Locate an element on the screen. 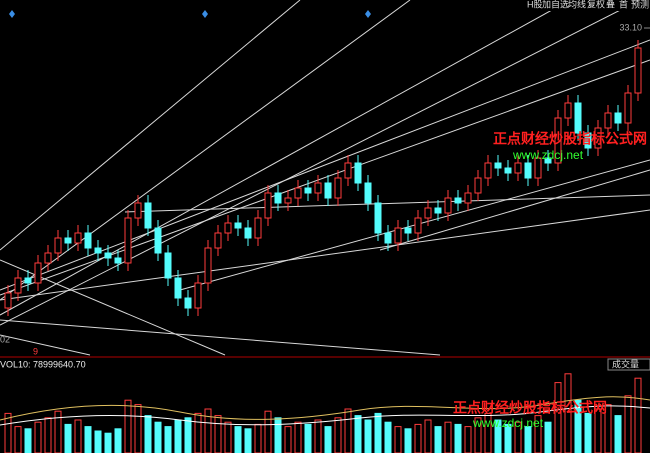 This screenshot has width=650, height=453. watermark-url: www.zdcj.net is located at coordinates (548, 155).